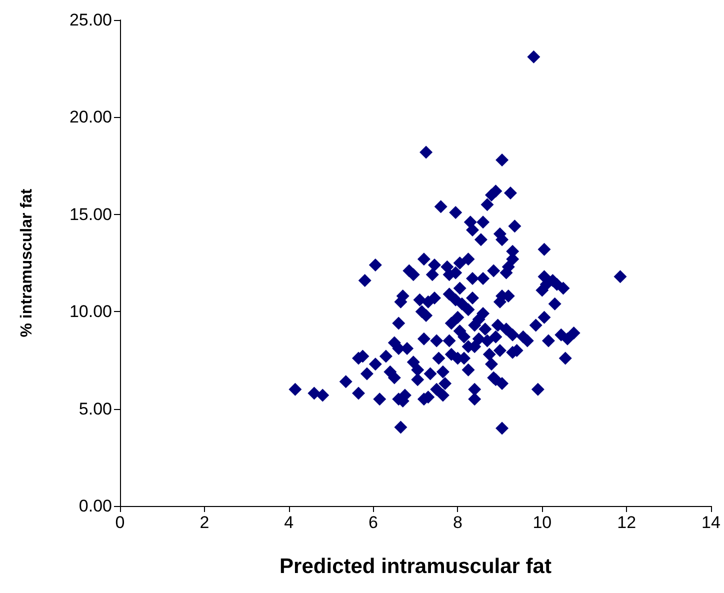 This screenshot has height=593, width=724. I want to click on y-tick-label: 0.00, so click(95, 506).